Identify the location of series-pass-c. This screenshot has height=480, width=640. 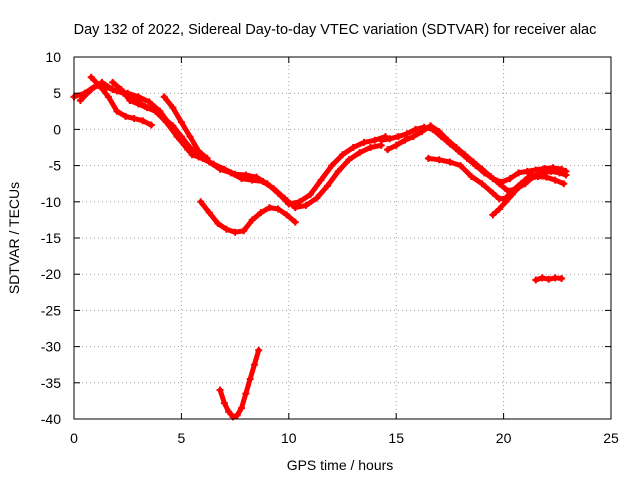
(156, 119).